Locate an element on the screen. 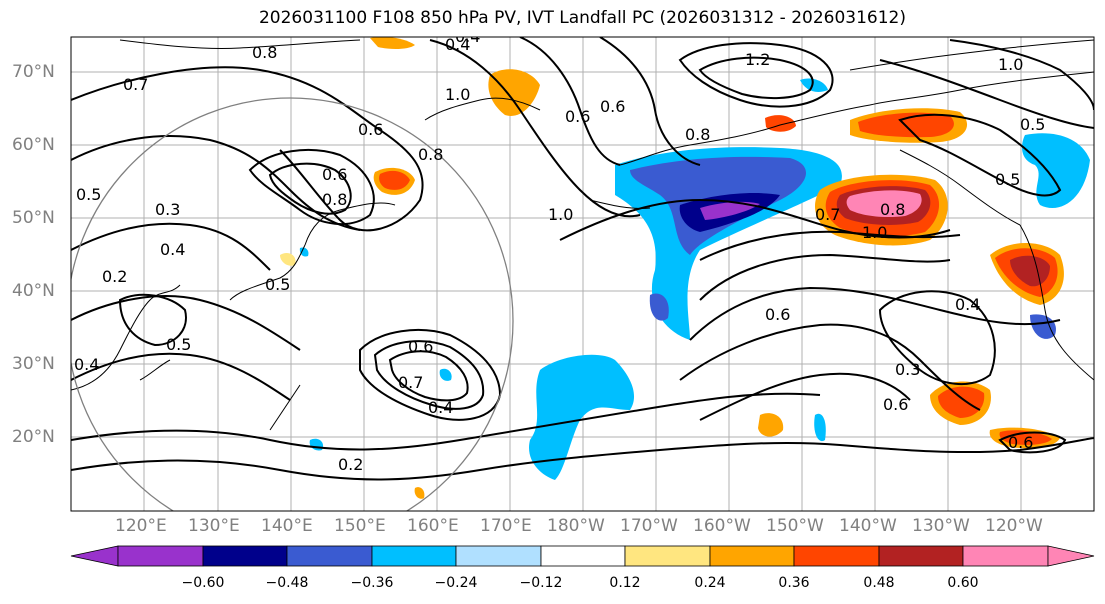 The width and height of the screenshot is (1105, 604). colorbar-tick-label: −0.24 is located at coordinates (456, 583).